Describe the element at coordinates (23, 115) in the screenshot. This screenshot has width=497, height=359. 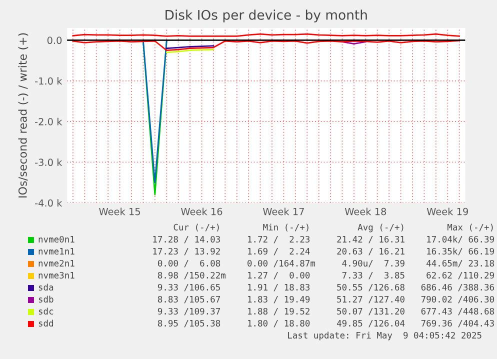
I see `y-axis-title: IOs/second read (-) / write (+)` at that location.